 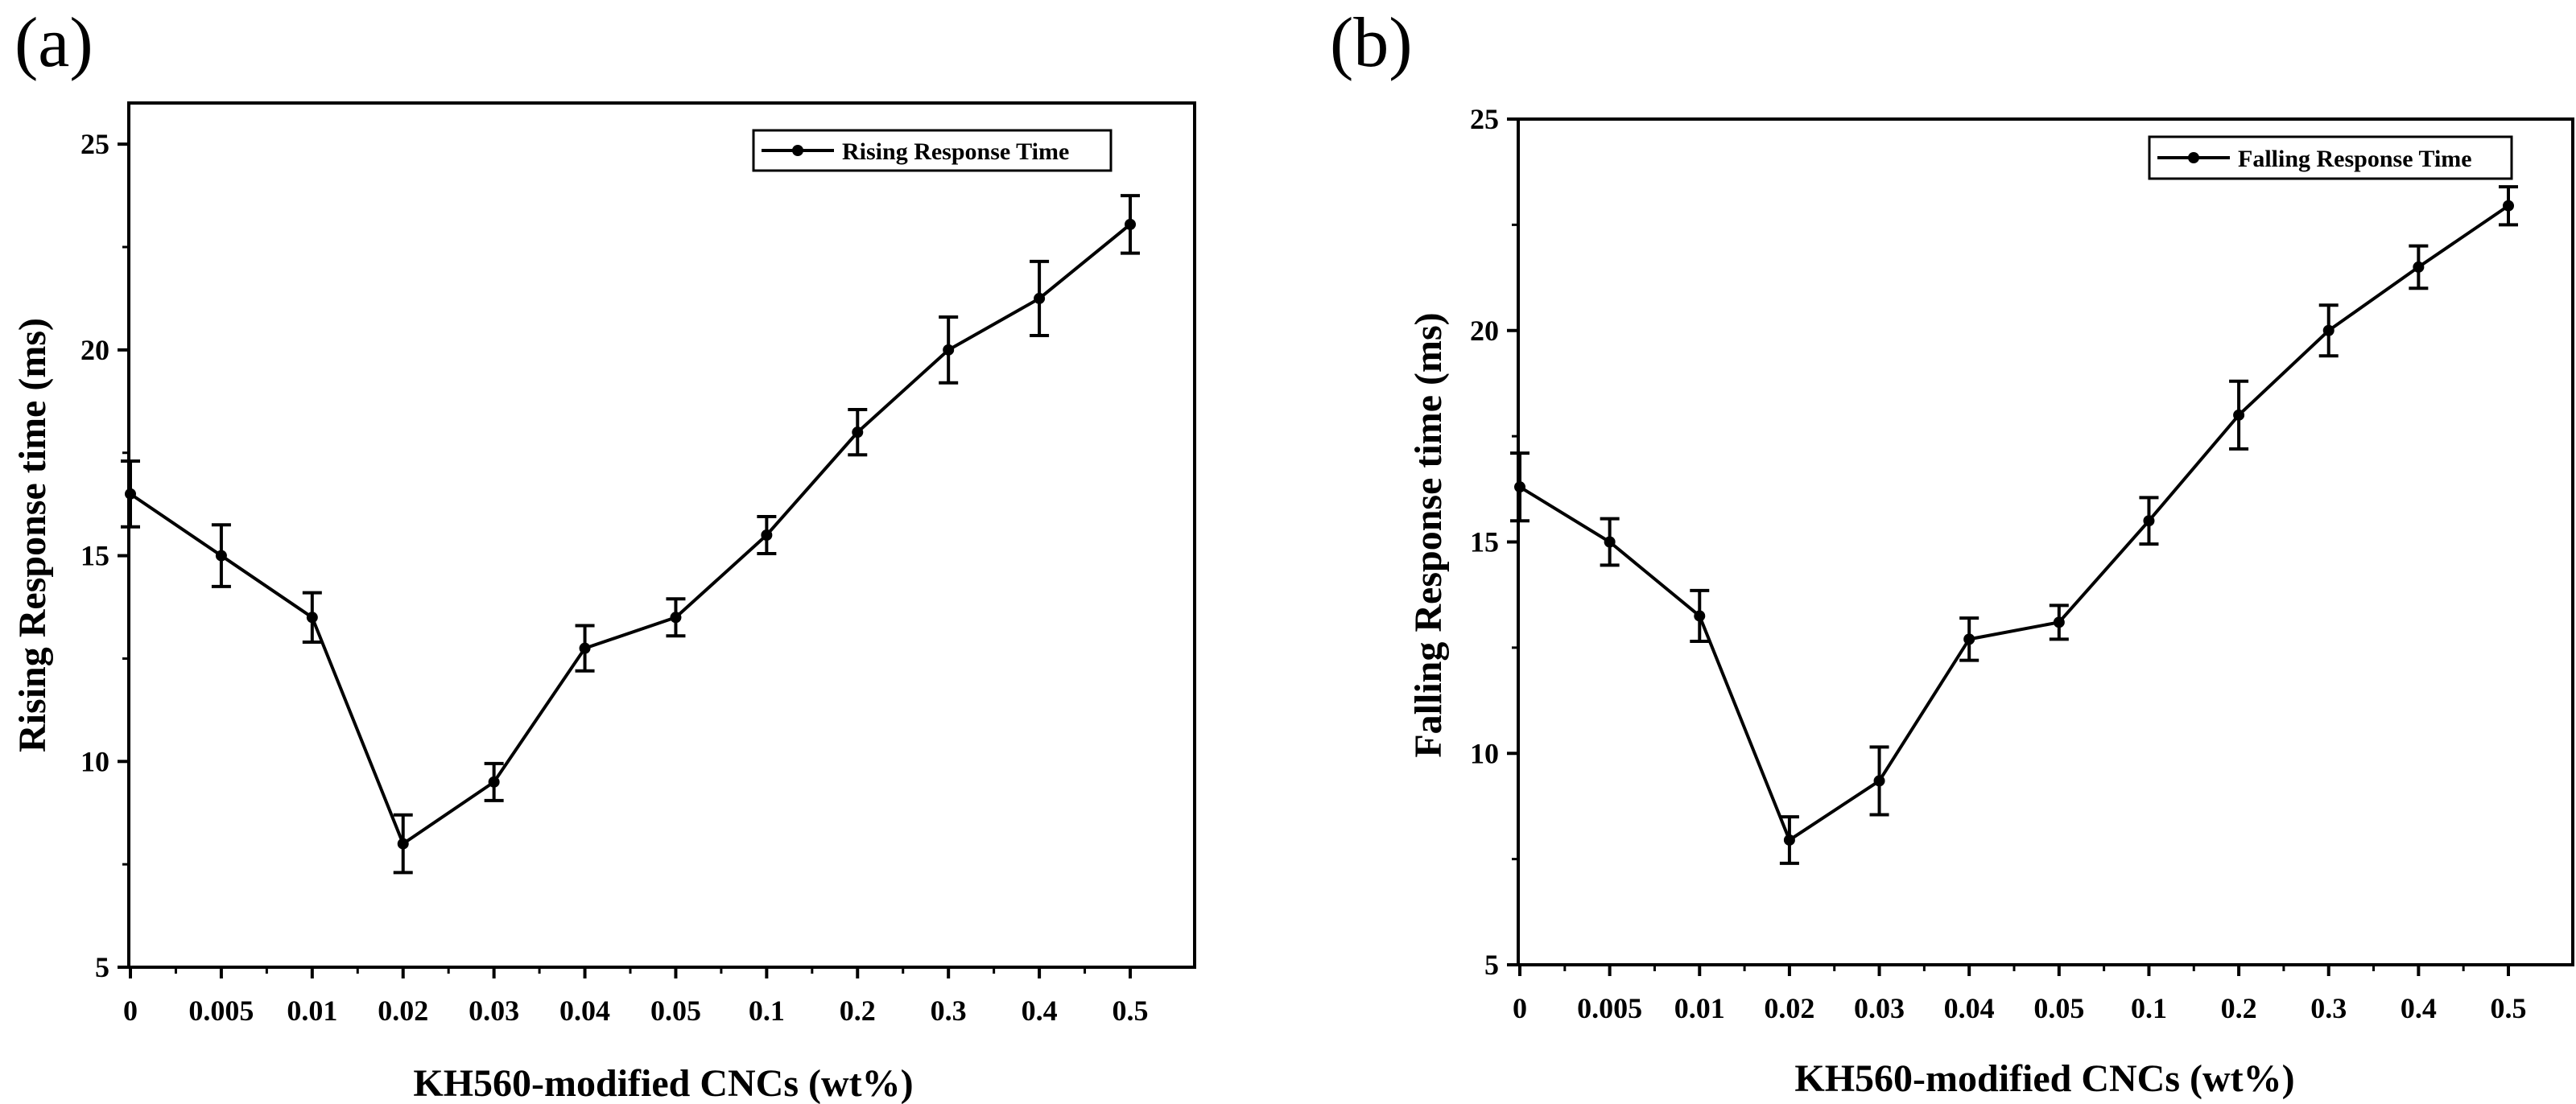 What do you see at coordinates (2355, 159) in the screenshot?
I see `legend-label: Falling Response Time` at bounding box center [2355, 159].